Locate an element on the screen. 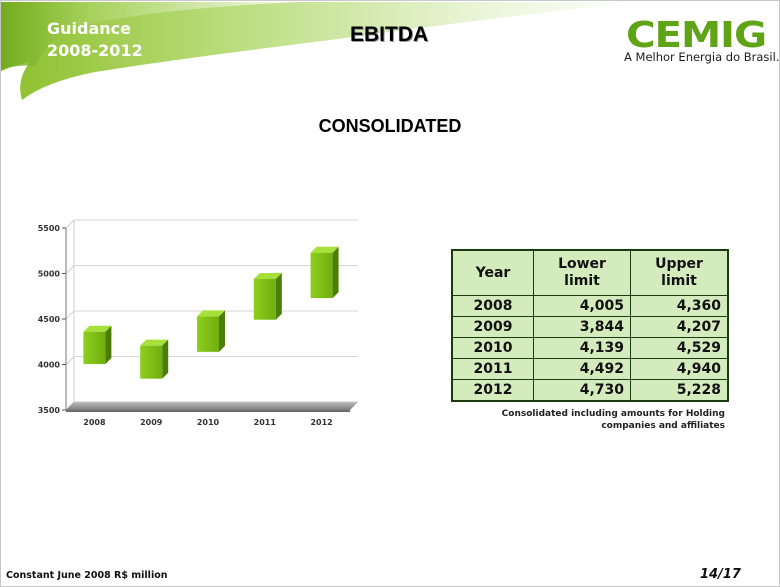 Image resolution: width=780 pixels, height=587 pixels. cell-lower: 3,844 is located at coordinates (582, 327).